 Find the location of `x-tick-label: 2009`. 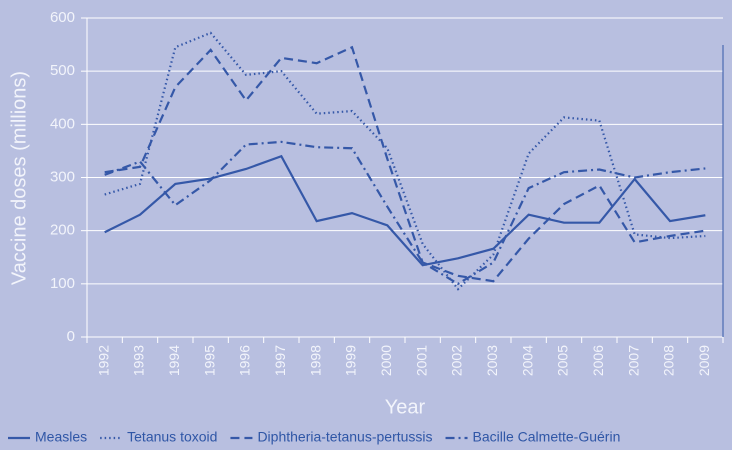

x-tick-label: 2009 is located at coordinates (704, 360).